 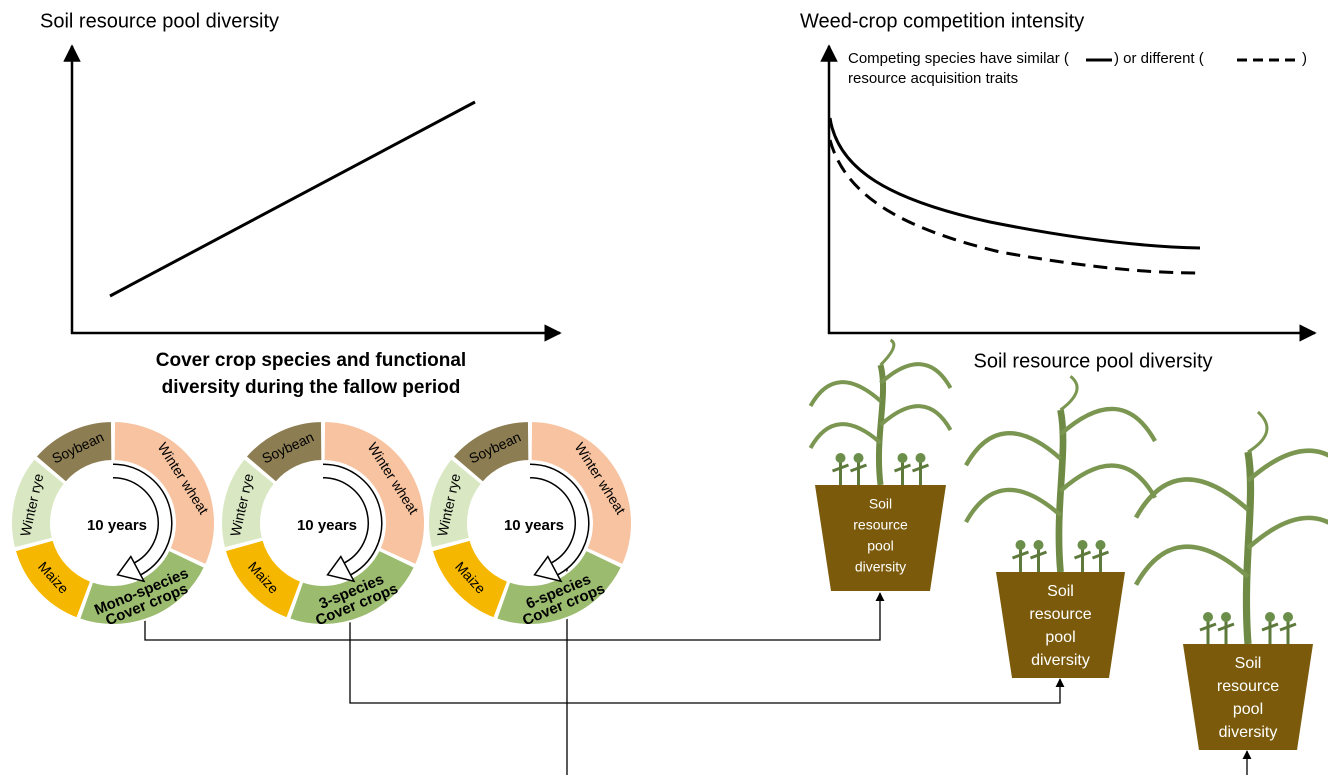 I want to click on legend-text: ) or different (, so click(x=1159, y=58).